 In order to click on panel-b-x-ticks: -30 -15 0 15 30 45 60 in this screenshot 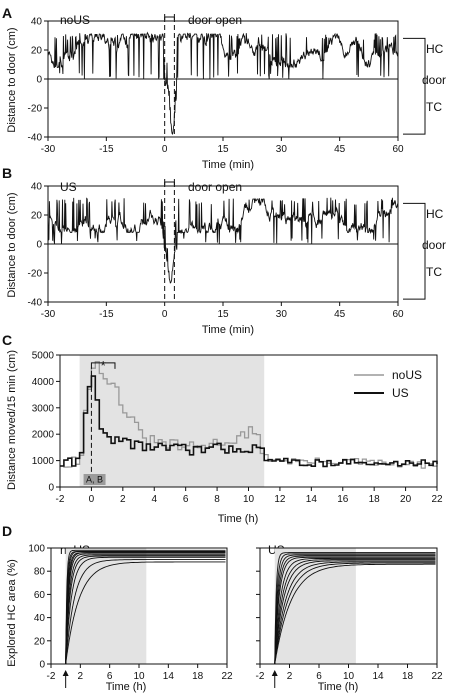, I will do `click(222, 311)`.